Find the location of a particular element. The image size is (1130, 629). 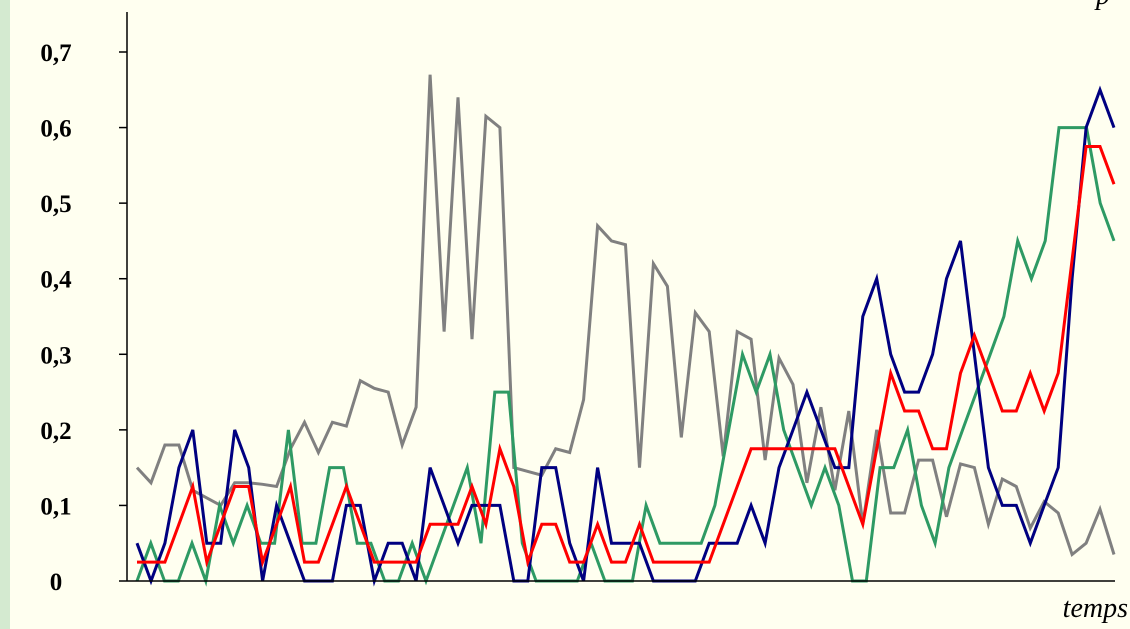

x-axis-label: temps is located at coordinates (1095, 608).